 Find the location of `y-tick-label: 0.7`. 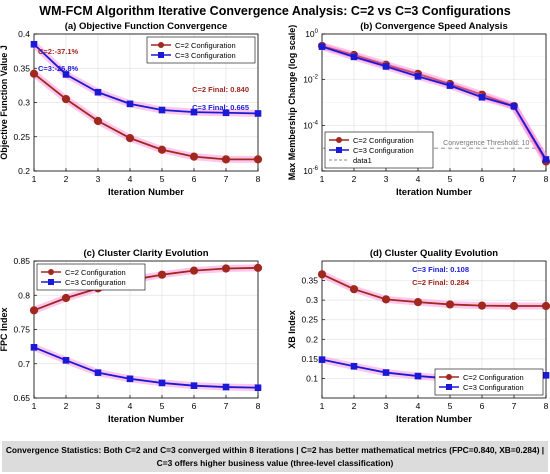

y-tick-label: 0.7 is located at coordinates (24, 364).